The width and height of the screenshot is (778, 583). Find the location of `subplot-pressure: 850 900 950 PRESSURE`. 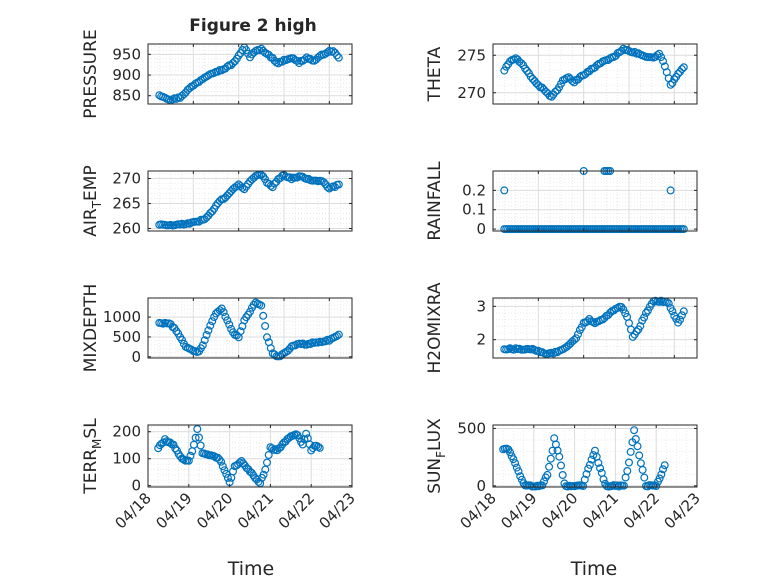

subplot-pressure: 850 900 950 PRESSURE is located at coordinates (217, 74).